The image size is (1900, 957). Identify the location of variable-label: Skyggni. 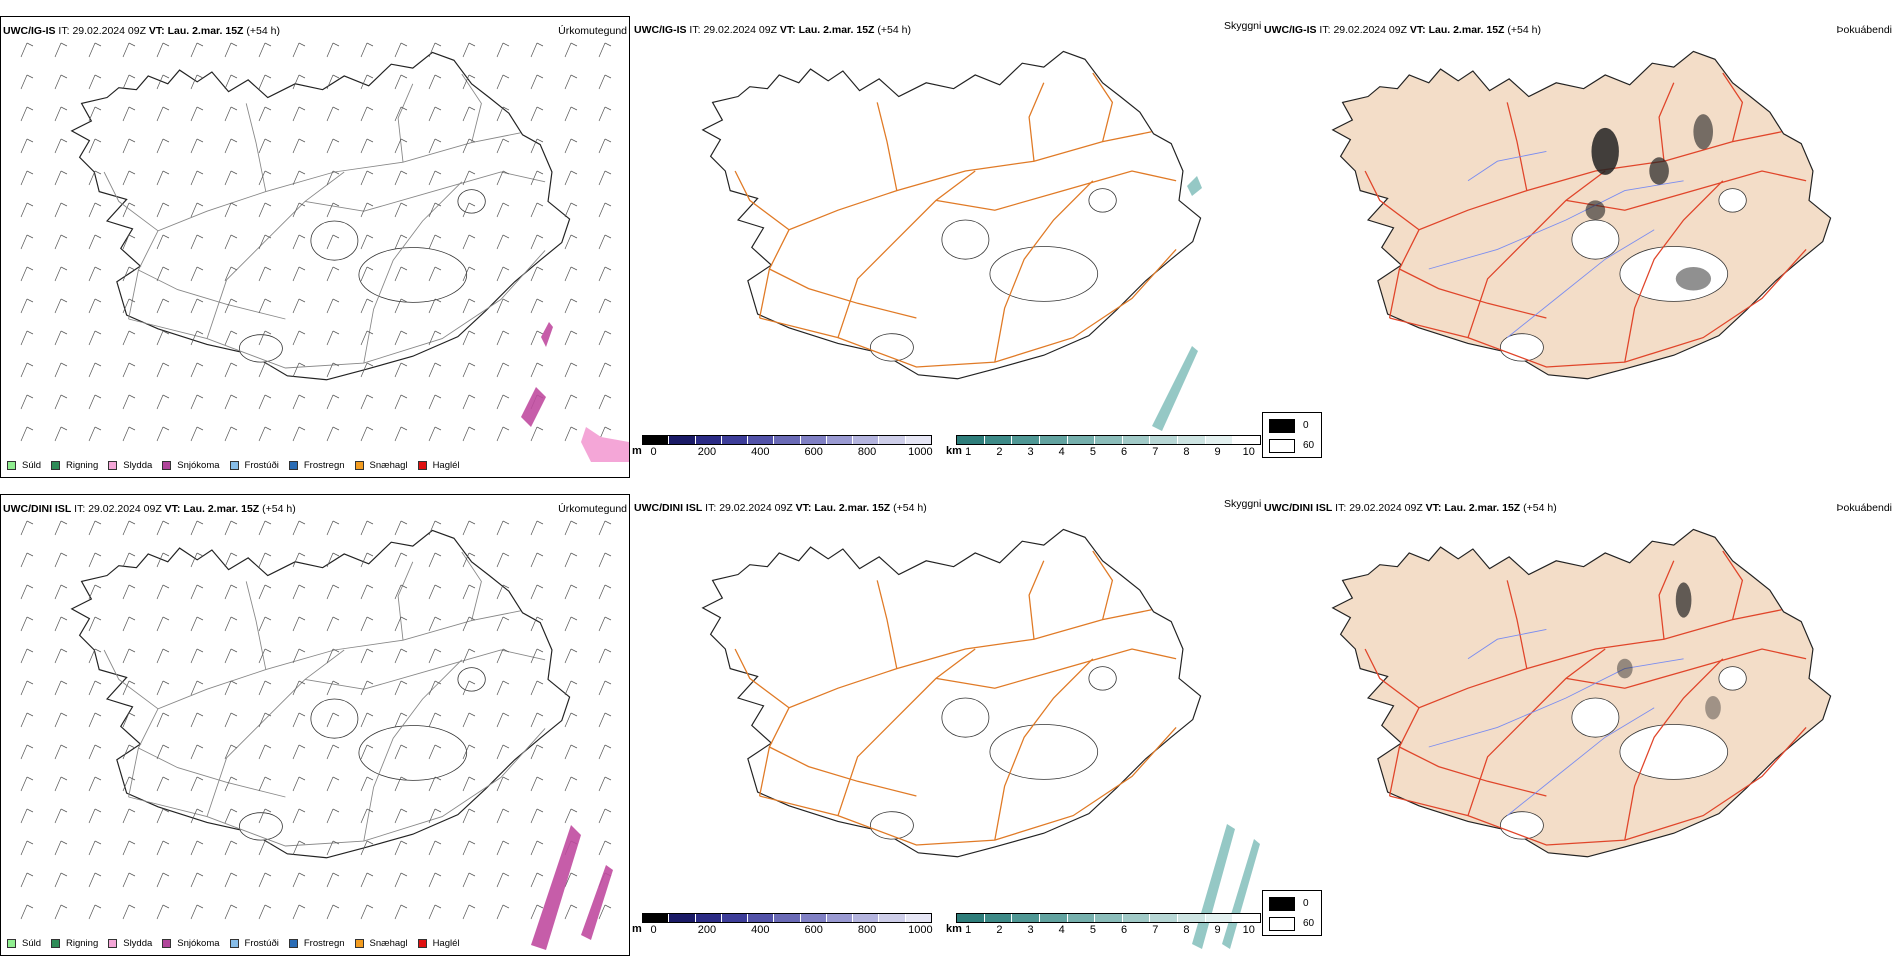
(1243, 26).